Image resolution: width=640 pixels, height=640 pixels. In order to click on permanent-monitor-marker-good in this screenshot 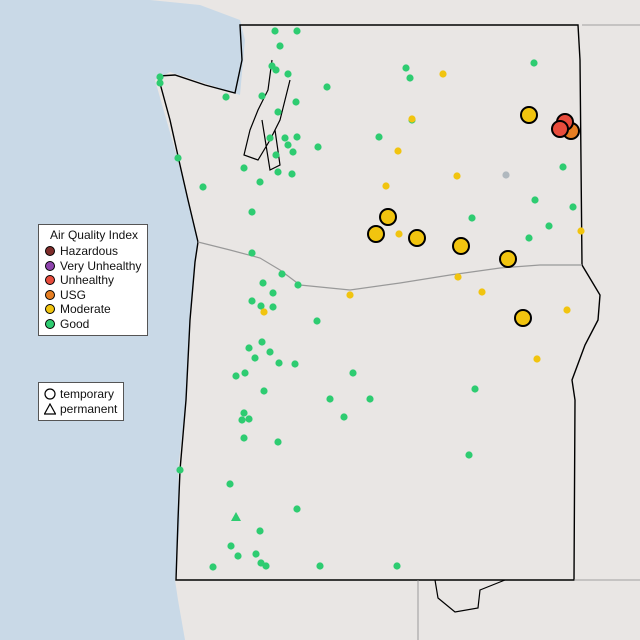, I will do `click(236, 516)`.